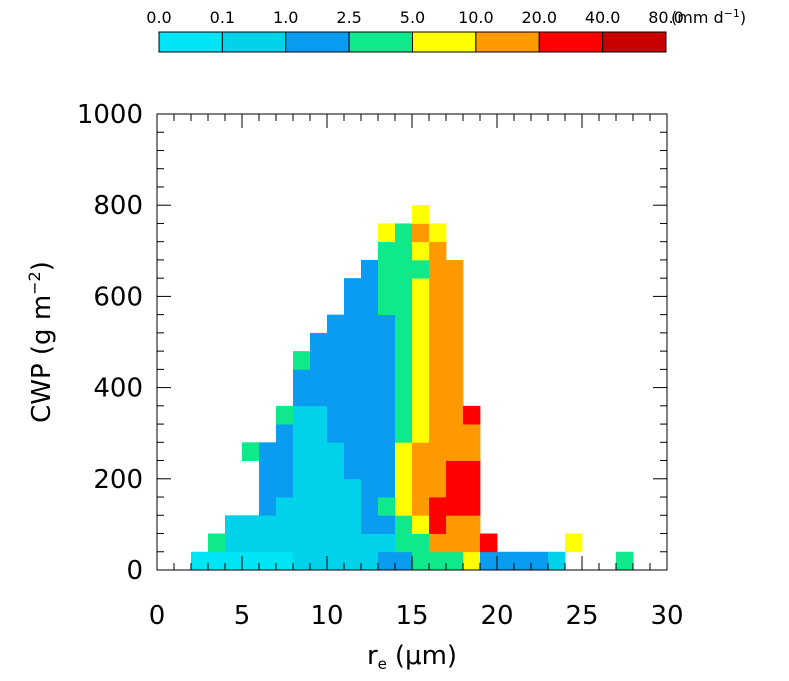 This screenshot has width=789, height=681. I want to click on y-tick-label: 600, so click(118, 297).